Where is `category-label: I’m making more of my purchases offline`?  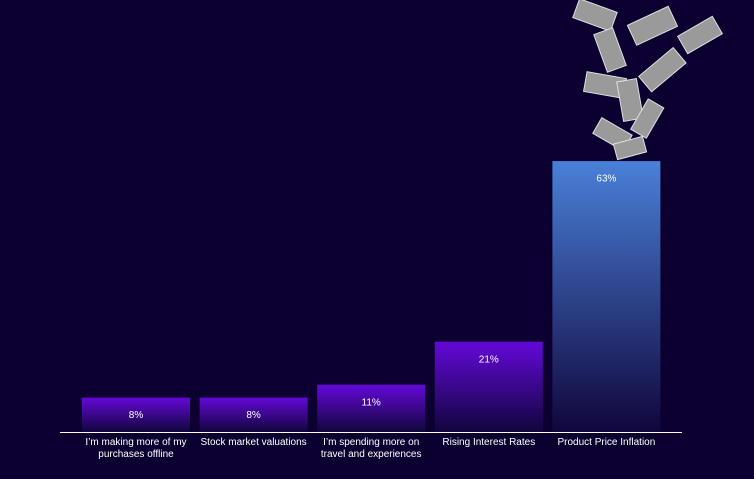 category-label: I’m making more of my purchases offline is located at coordinates (136, 448).